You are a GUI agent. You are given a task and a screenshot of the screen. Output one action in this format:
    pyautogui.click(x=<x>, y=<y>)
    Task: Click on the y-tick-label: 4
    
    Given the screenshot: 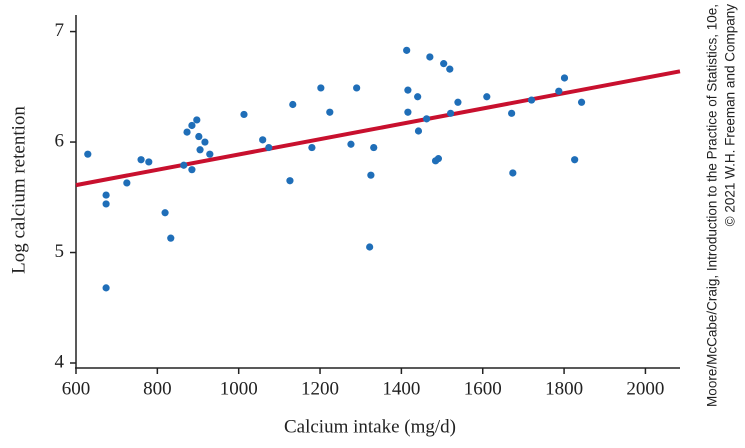 What is the action you would take?
    pyautogui.click(x=60, y=361)
    